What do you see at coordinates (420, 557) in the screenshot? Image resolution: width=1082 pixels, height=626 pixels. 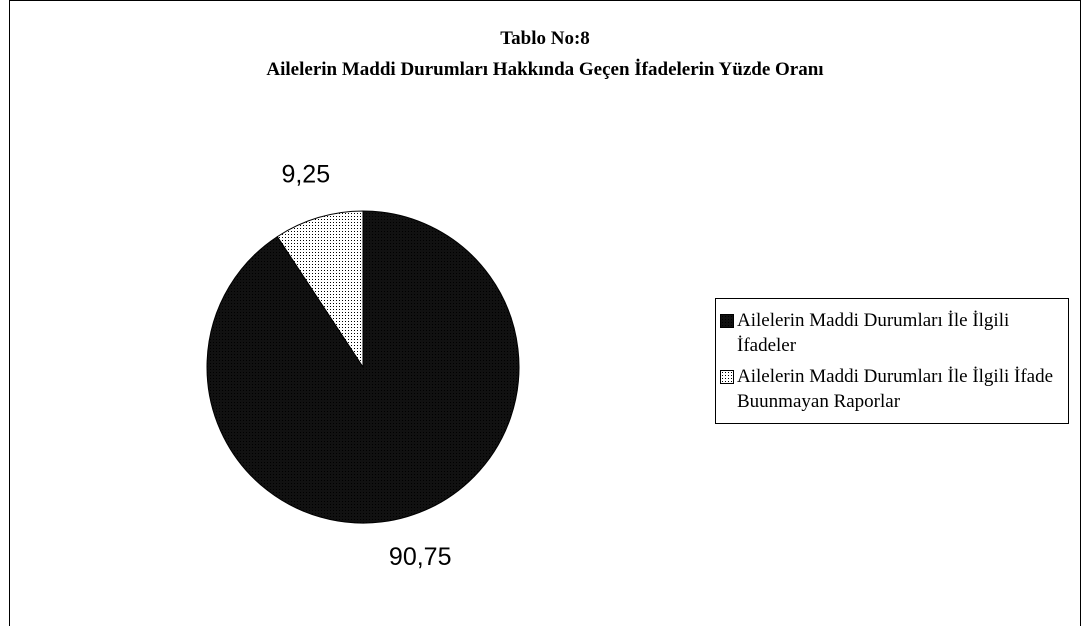 I see `data-label: 90,75` at bounding box center [420, 557].